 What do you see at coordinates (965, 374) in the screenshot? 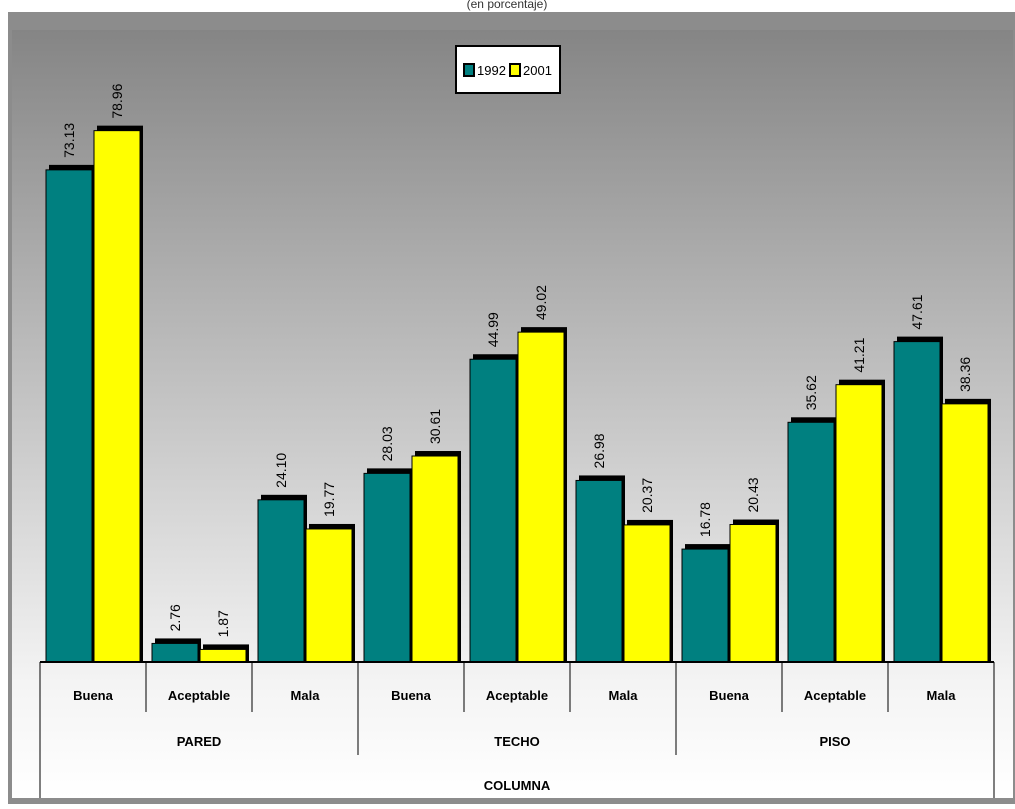
I see `value-label-2001-piso-mala: 38.36` at bounding box center [965, 374].